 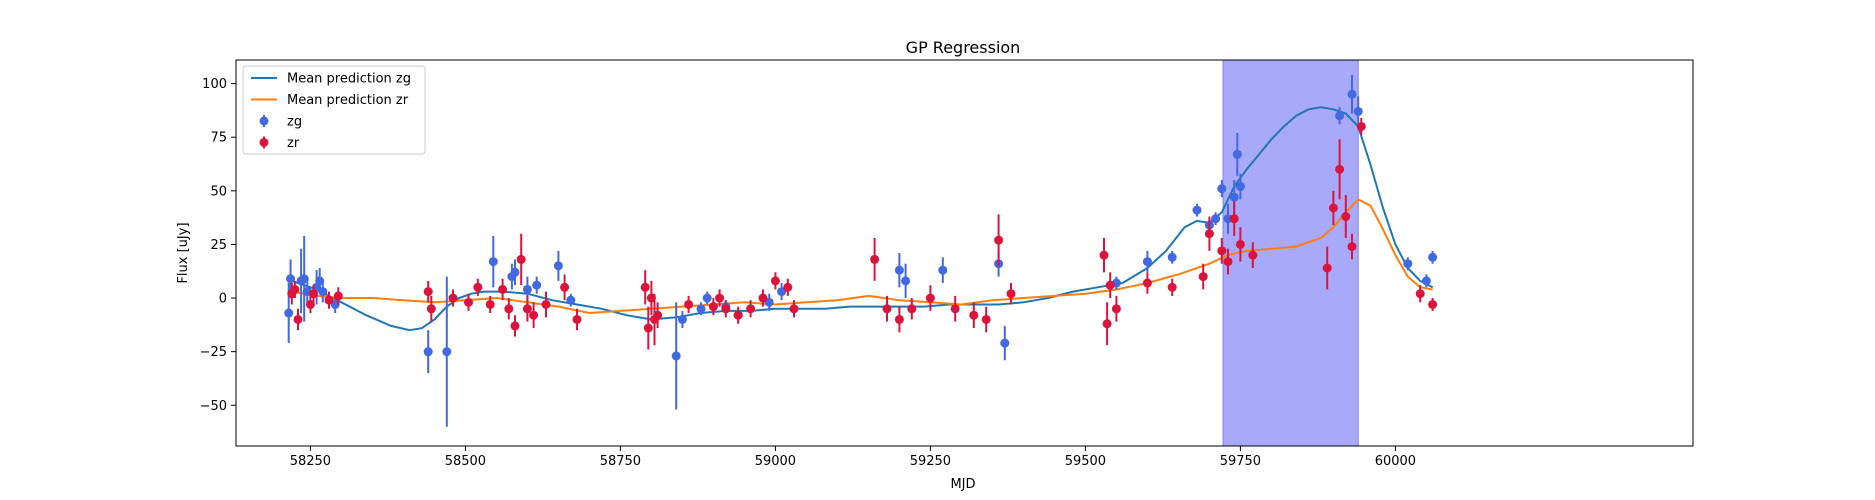 What do you see at coordinates (1290, 253) in the screenshot?
I see `highlight-region` at bounding box center [1290, 253].